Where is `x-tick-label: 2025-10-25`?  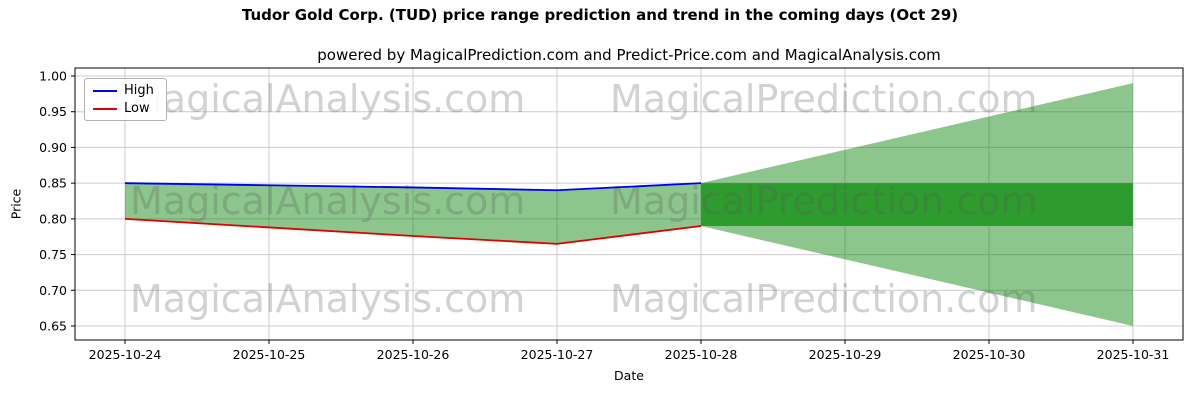
x-tick-label: 2025-10-25 is located at coordinates (269, 354).